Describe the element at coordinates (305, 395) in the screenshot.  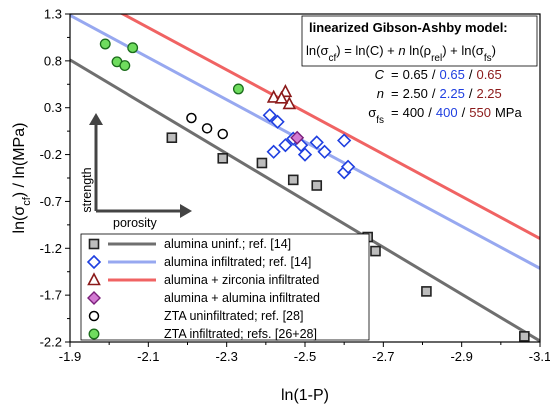
I see `x-axis-title: ln(1-P)` at that location.